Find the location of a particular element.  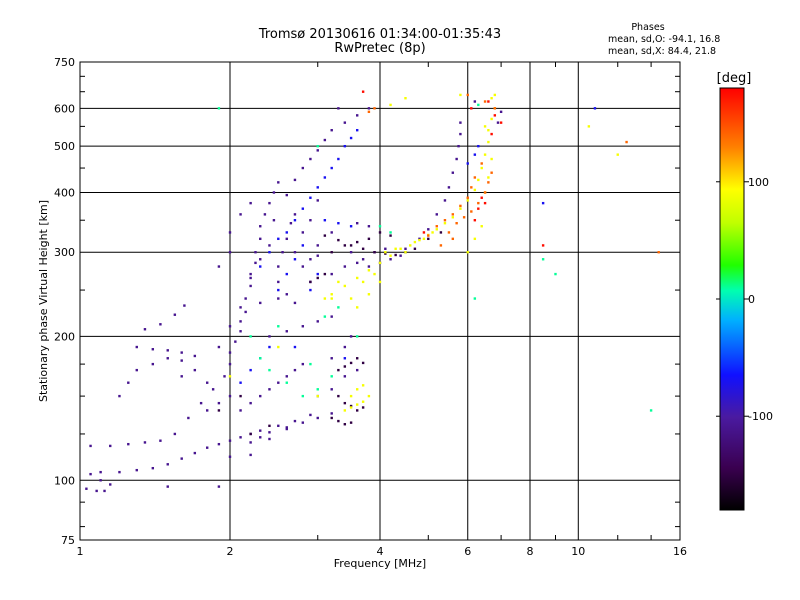

x-tick-label: 6 is located at coordinates (467, 551).